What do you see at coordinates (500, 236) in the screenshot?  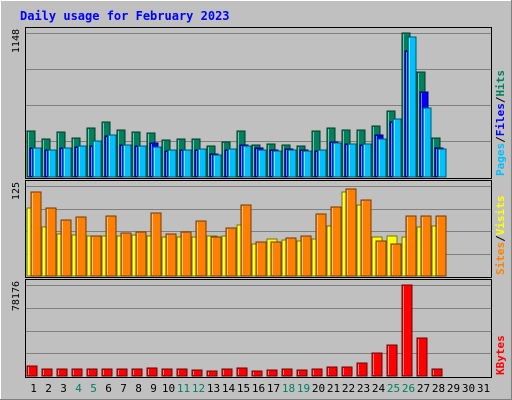 I see `series-legend: Sites/Visits` at bounding box center [500, 236].